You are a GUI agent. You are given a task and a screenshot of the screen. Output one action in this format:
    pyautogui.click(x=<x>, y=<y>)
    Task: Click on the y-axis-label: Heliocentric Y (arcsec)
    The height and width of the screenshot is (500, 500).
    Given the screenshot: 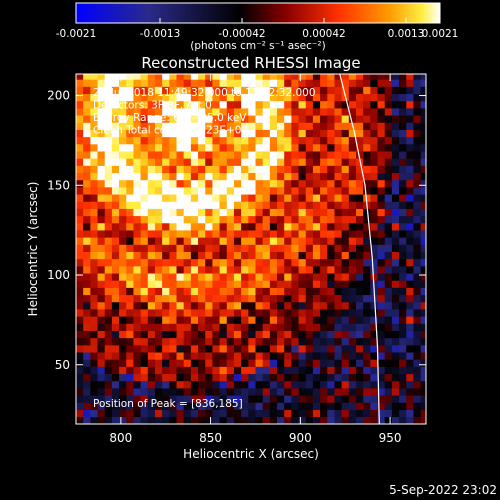 What is the action you would take?
    pyautogui.click(x=33, y=249)
    